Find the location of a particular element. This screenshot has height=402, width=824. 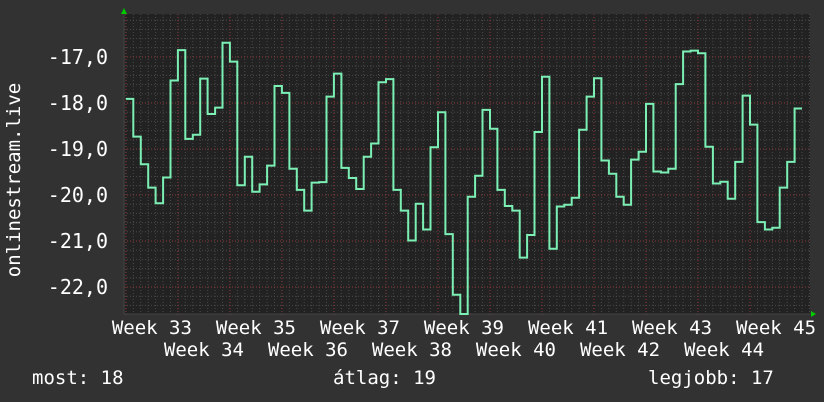

legend-average: átlag: 19 is located at coordinates (384, 378).